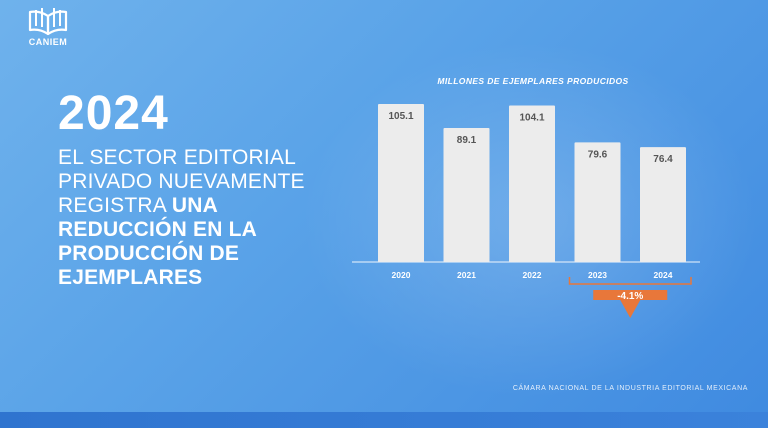 This screenshot has height=428, width=768. What do you see at coordinates (48, 42) in the screenshot?
I see `logo-text: CANIEM` at bounding box center [48, 42].